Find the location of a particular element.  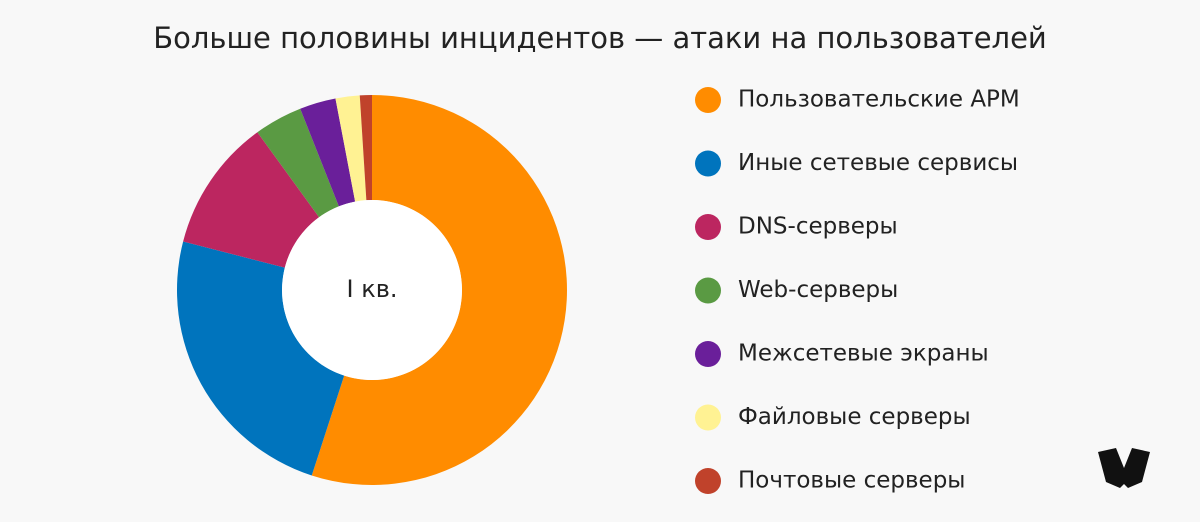

legend-label: Web-серверы is located at coordinates (818, 290).